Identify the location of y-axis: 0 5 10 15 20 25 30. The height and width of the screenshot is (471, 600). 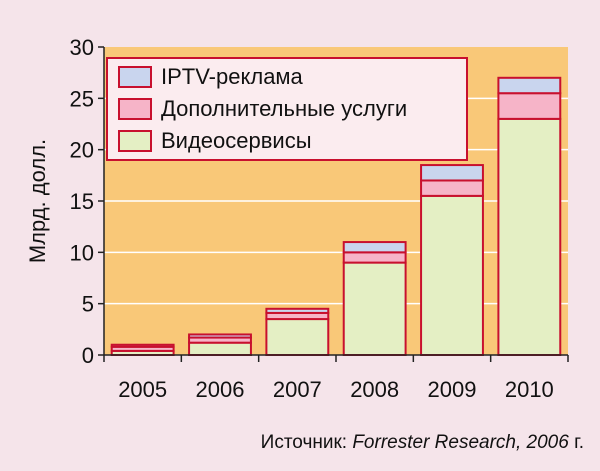
(87, 201).